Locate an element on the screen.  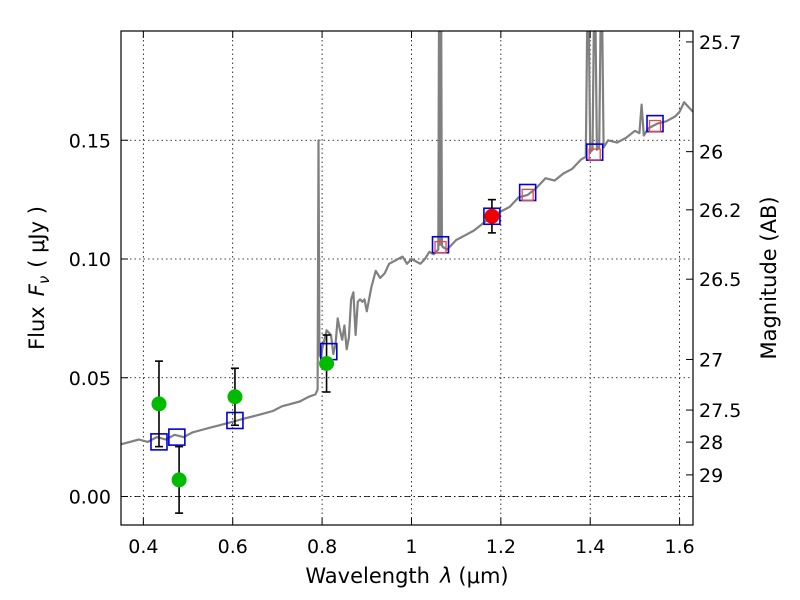
y2-tick-label-6: 28 is located at coordinates (711, 443).